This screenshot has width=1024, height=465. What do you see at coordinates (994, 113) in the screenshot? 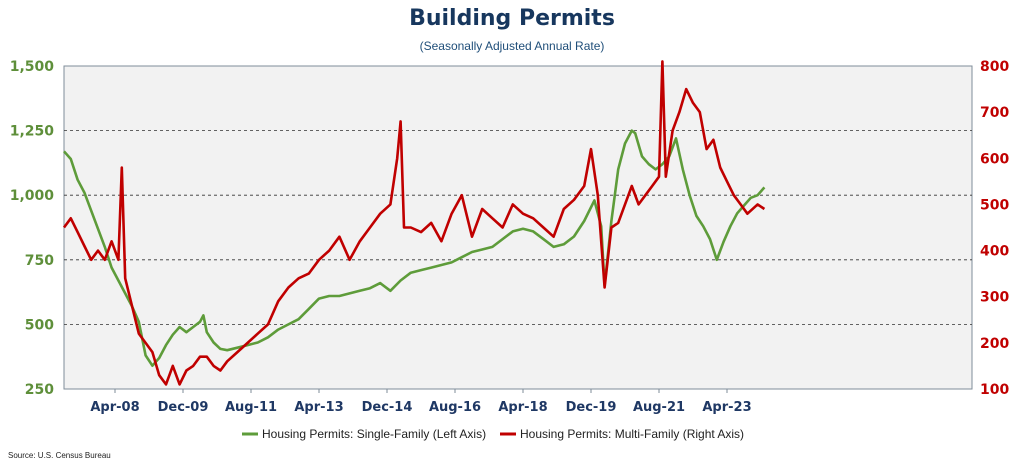
I see `y-right-tick-label: 700` at bounding box center [994, 113].